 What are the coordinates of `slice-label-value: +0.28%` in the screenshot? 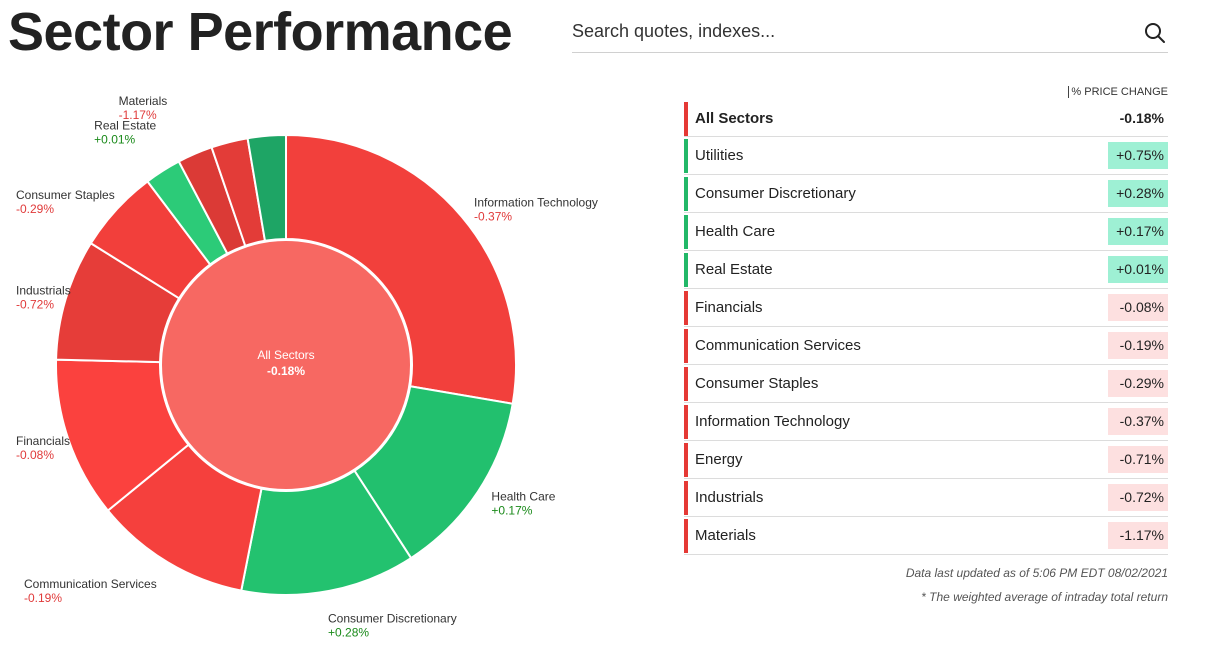 It's located at (348, 633).